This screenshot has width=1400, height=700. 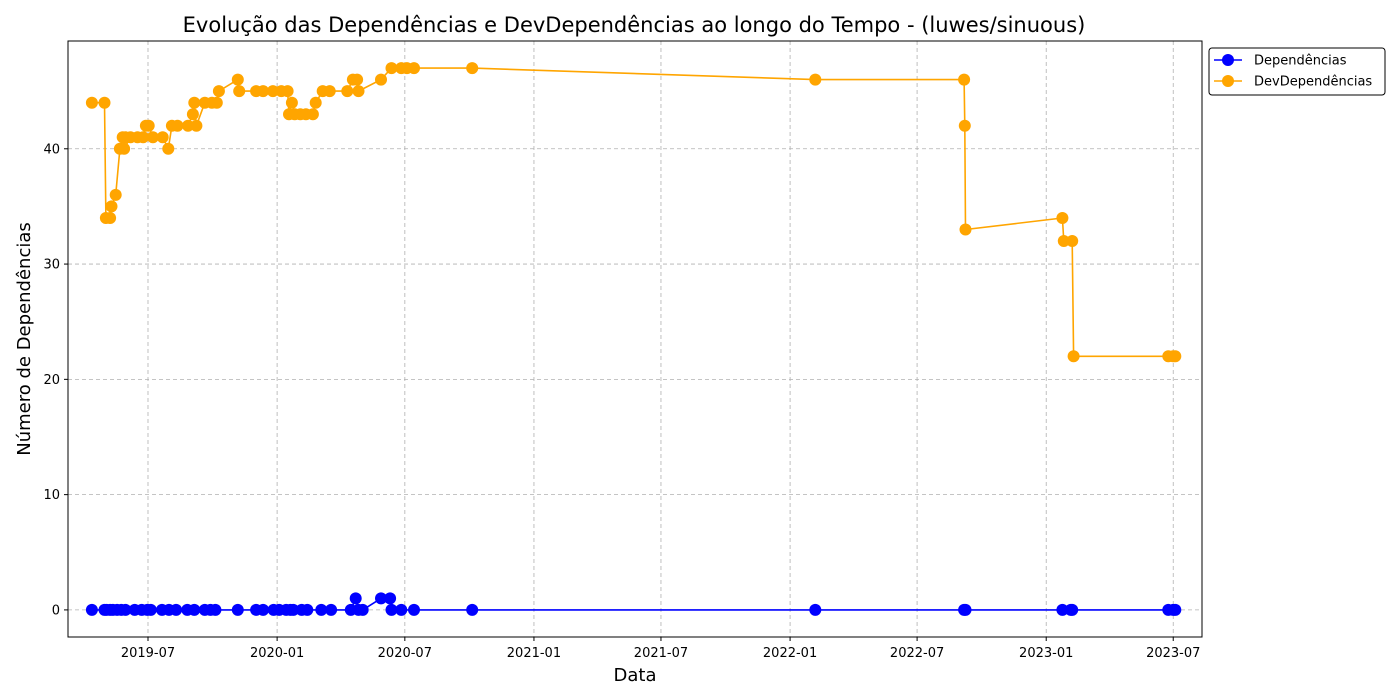 I want to click on legend-label: DevDependências, so click(x=1313, y=82).